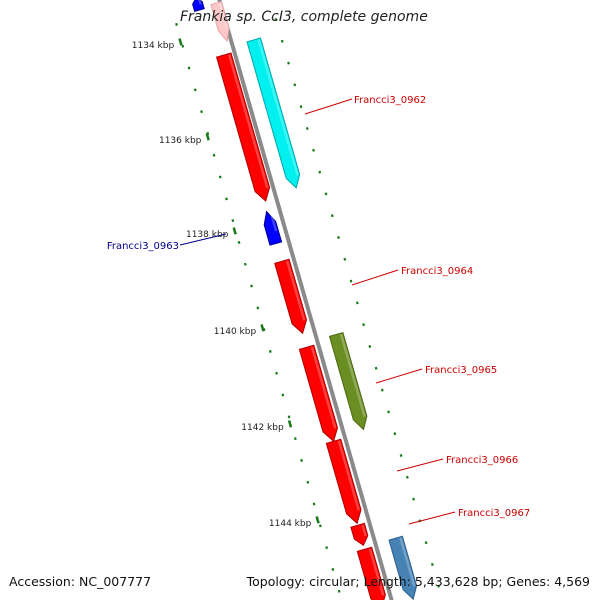 The width and height of the screenshot is (600, 600). Describe the element at coordinates (207, 235) in the screenshot. I see `tick-label: 1138 kbp` at that location.